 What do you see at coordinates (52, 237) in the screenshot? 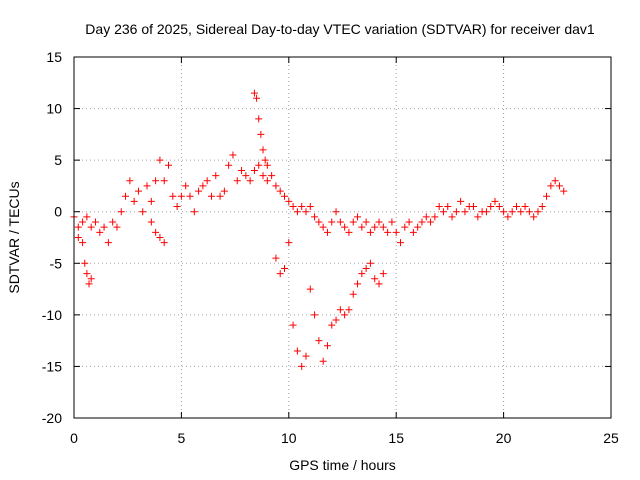
I see `y-tick-labels: -20 -15 -10 -5 0 5 10 15` at bounding box center [52, 237].